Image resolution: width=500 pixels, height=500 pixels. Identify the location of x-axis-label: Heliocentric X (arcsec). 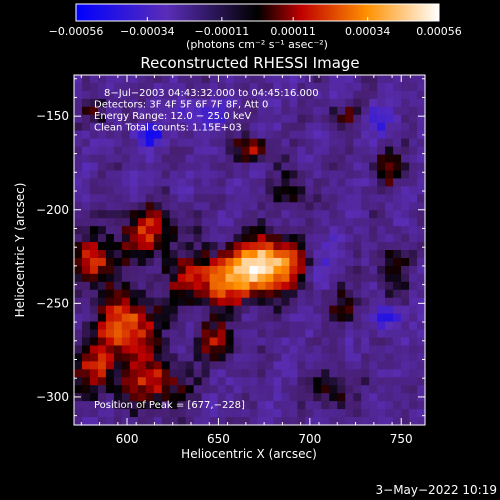
(249, 454).